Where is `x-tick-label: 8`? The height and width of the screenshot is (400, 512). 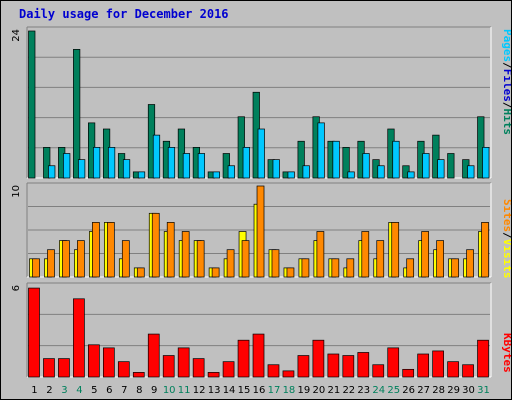 x-tick-label: 8 is located at coordinates (139, 390).